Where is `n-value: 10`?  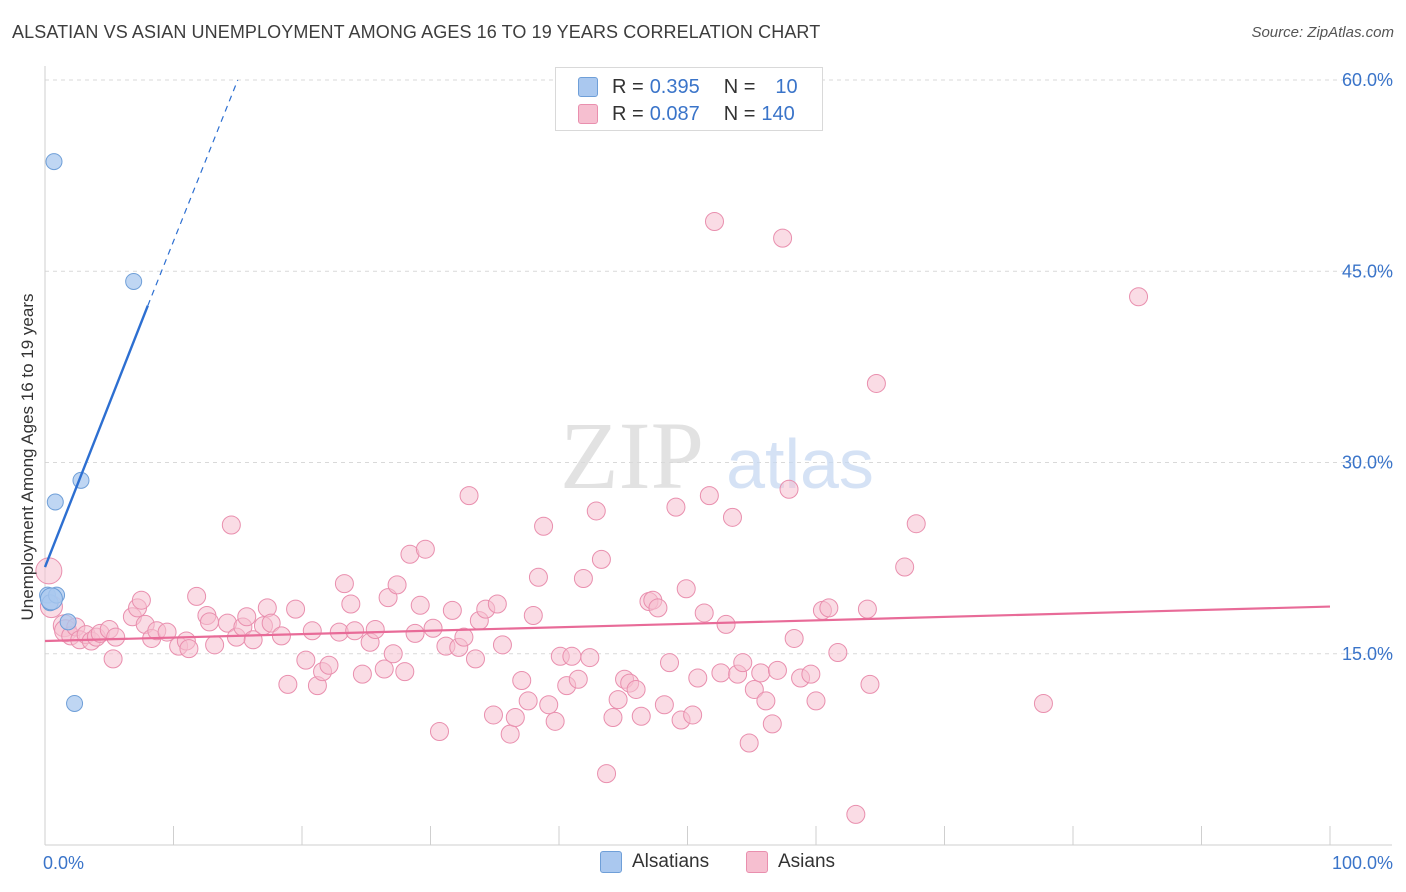
n-value: 10 is located at coordinates (786, 86).